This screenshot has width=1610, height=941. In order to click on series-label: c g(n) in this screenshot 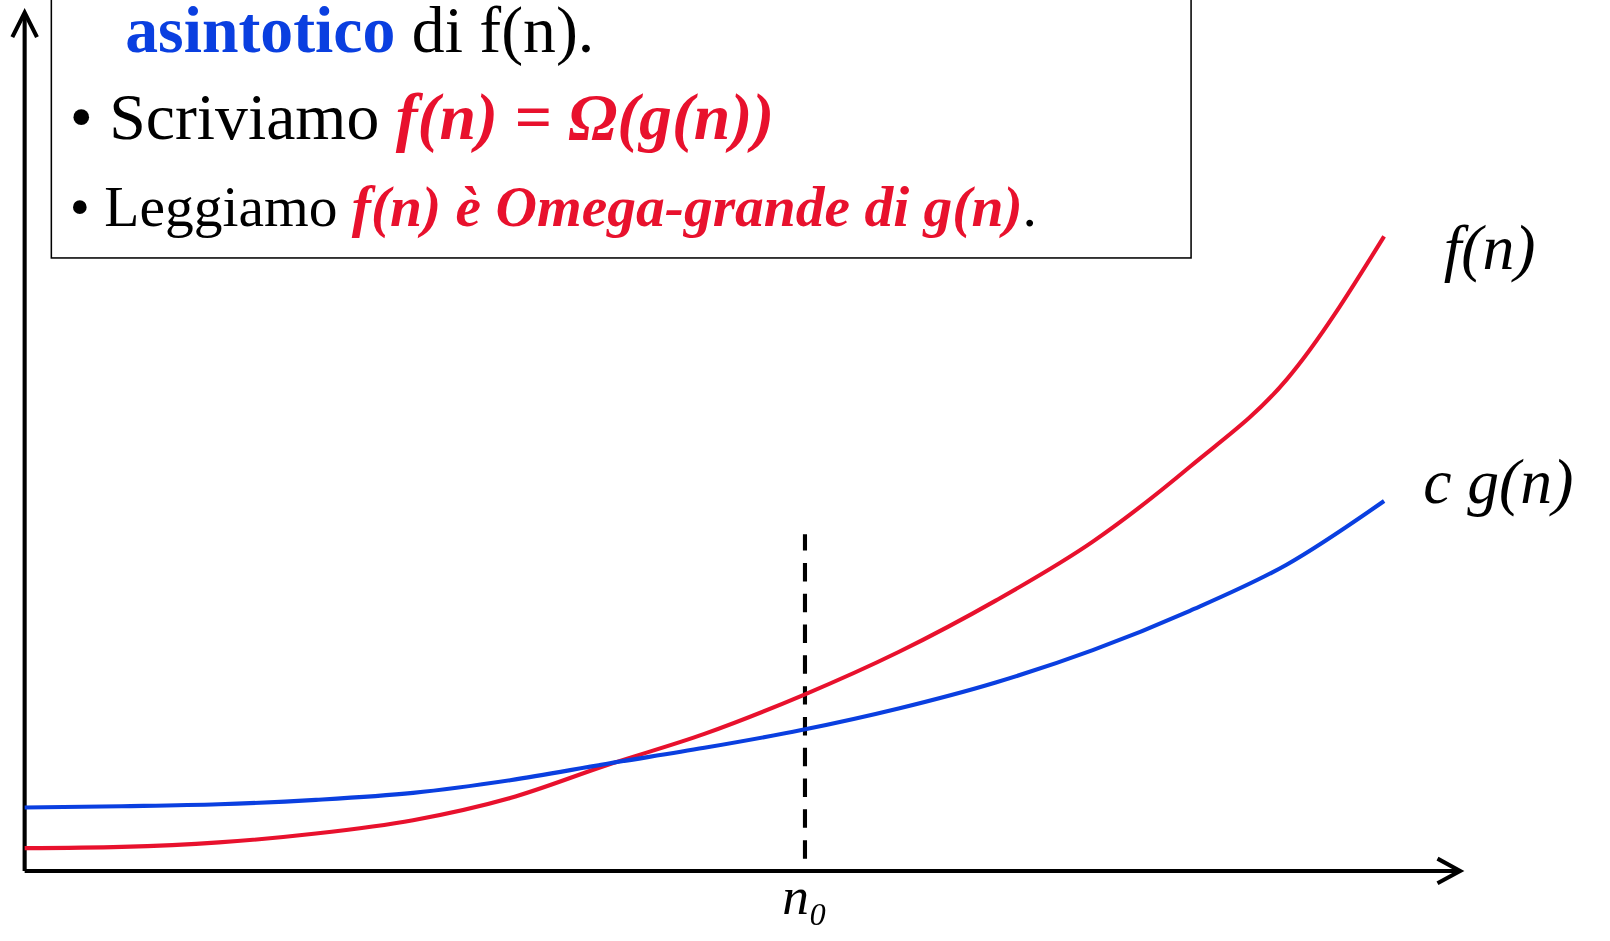, I will do `click(1498, 482)`.